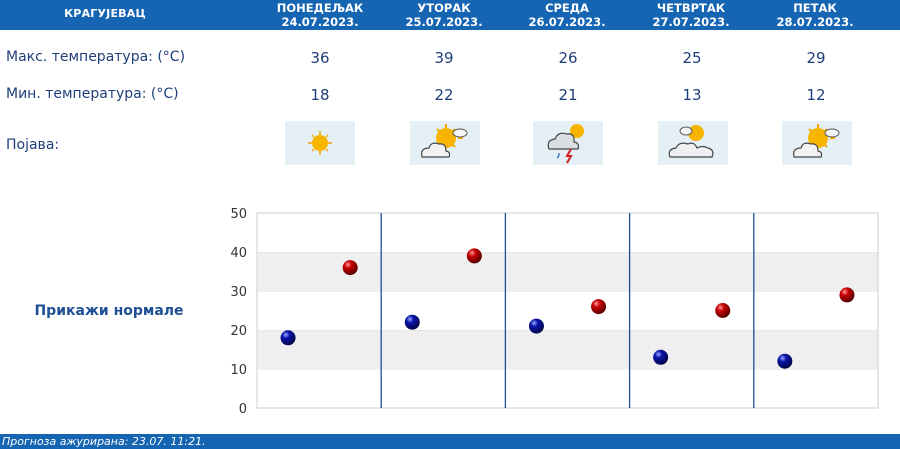 Image resolution: width=900 pixels, height=449 pixels. I want to click on day-header-friday: ПЕТАК 28.07.2023., so click(815, 15).